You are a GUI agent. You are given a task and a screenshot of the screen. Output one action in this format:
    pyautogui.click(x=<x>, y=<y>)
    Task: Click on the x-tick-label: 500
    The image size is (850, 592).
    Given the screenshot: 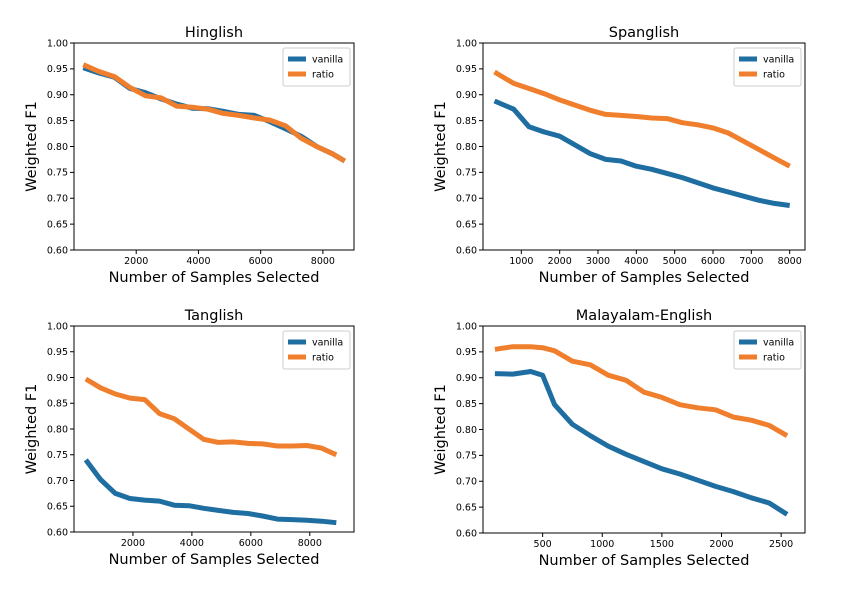 What is the action you would take?
    pyautogui.click(x=543, y=544)
    